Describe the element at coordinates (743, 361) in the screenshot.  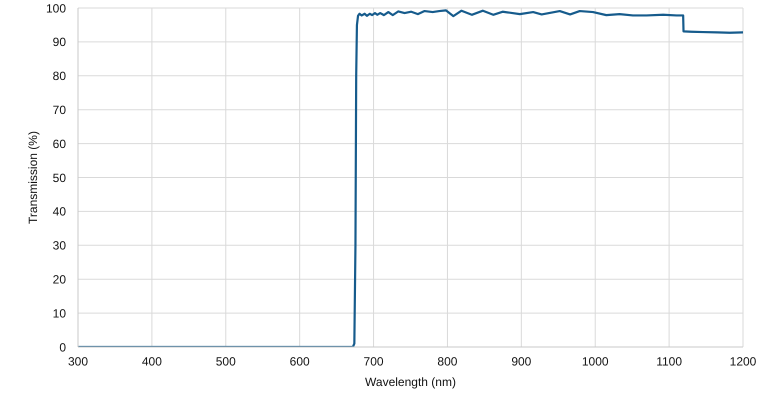
I see `x-tick-label: 1200` at that location.